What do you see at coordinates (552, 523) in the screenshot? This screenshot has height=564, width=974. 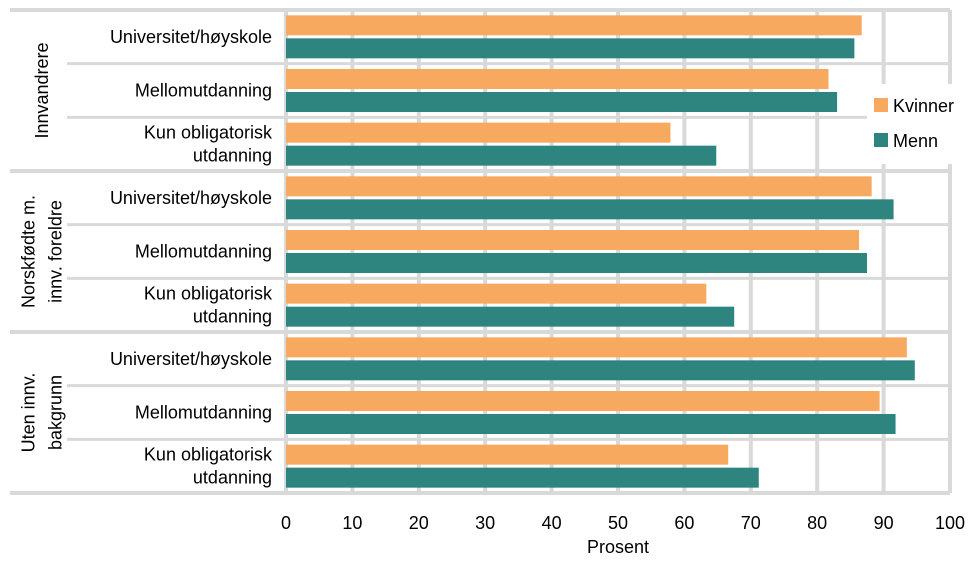 I see `x-tick-label: 40` at bounding box center [552, 523].